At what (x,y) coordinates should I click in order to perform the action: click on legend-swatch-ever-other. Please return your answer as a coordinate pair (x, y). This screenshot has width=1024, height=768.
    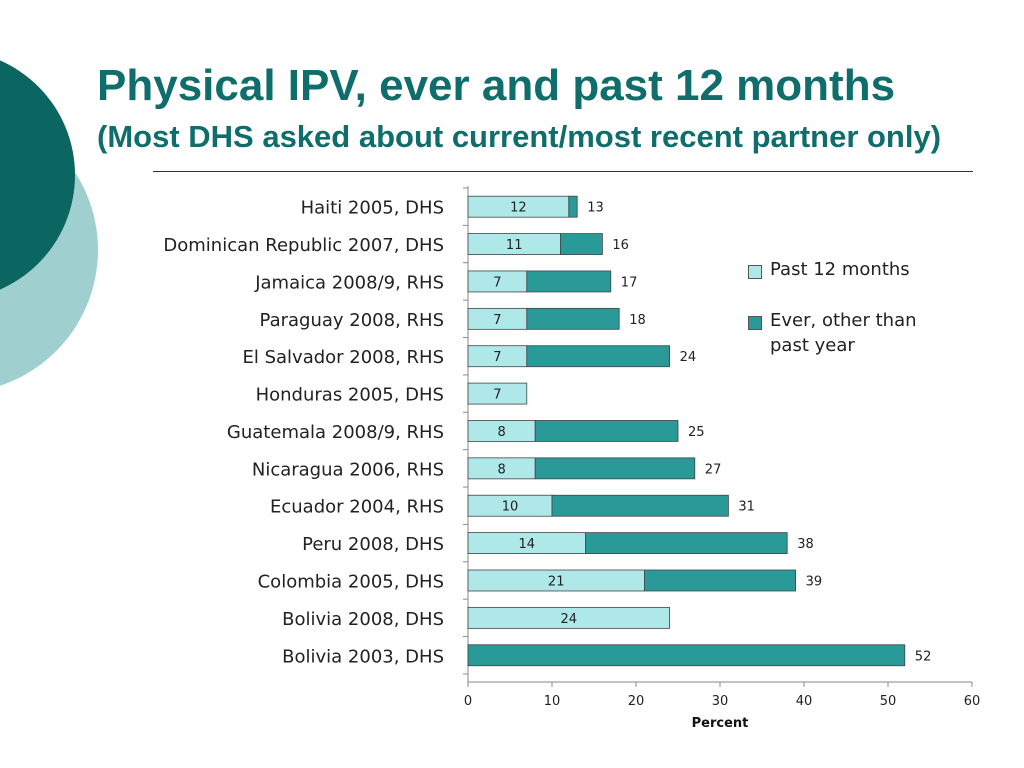
    Looking at the image, I should click on (755, 323).